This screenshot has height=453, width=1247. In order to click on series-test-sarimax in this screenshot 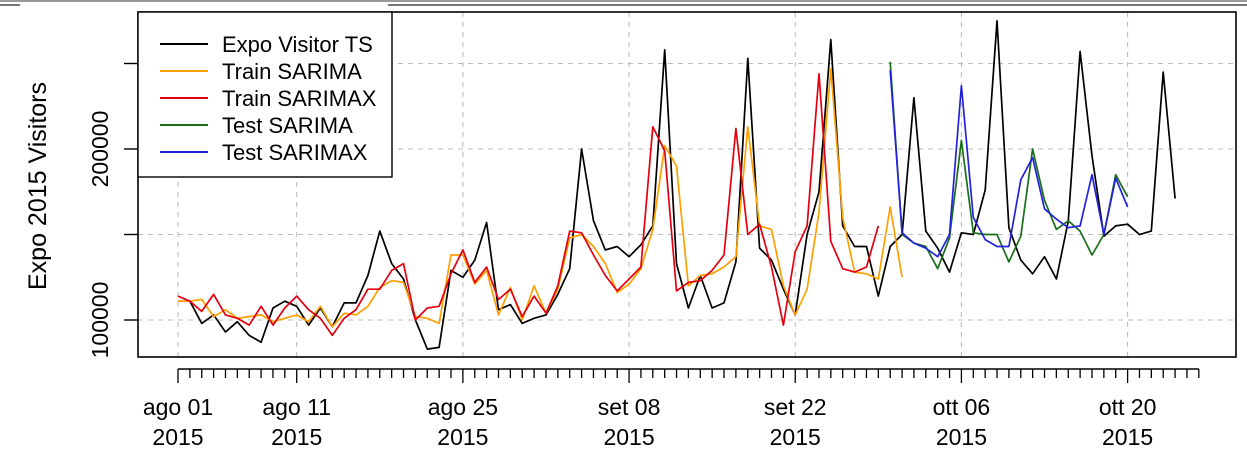, I will do `click(1009, 164)`.